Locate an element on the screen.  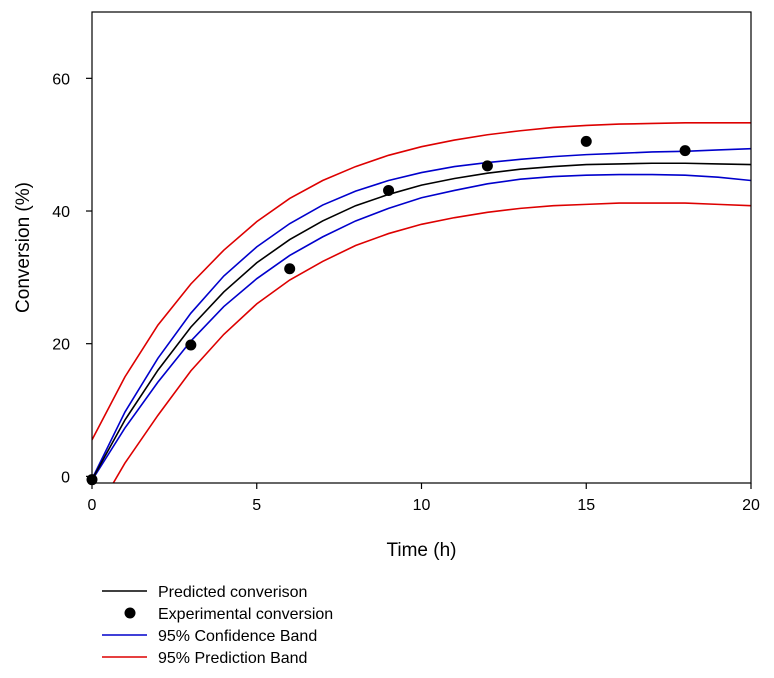
y-tick-label: 60 is located at coordinates (61, 79).